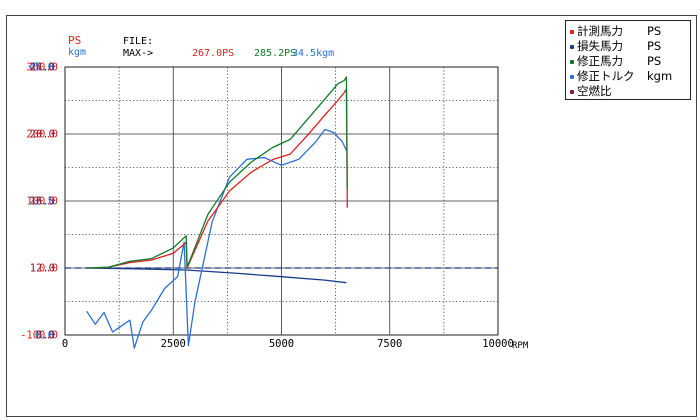 The image size is (700, 420). What do you see at coordinates (138, 41) in the screenshot?
I see `file-label: FILE:` at bounding box center [138, 41].